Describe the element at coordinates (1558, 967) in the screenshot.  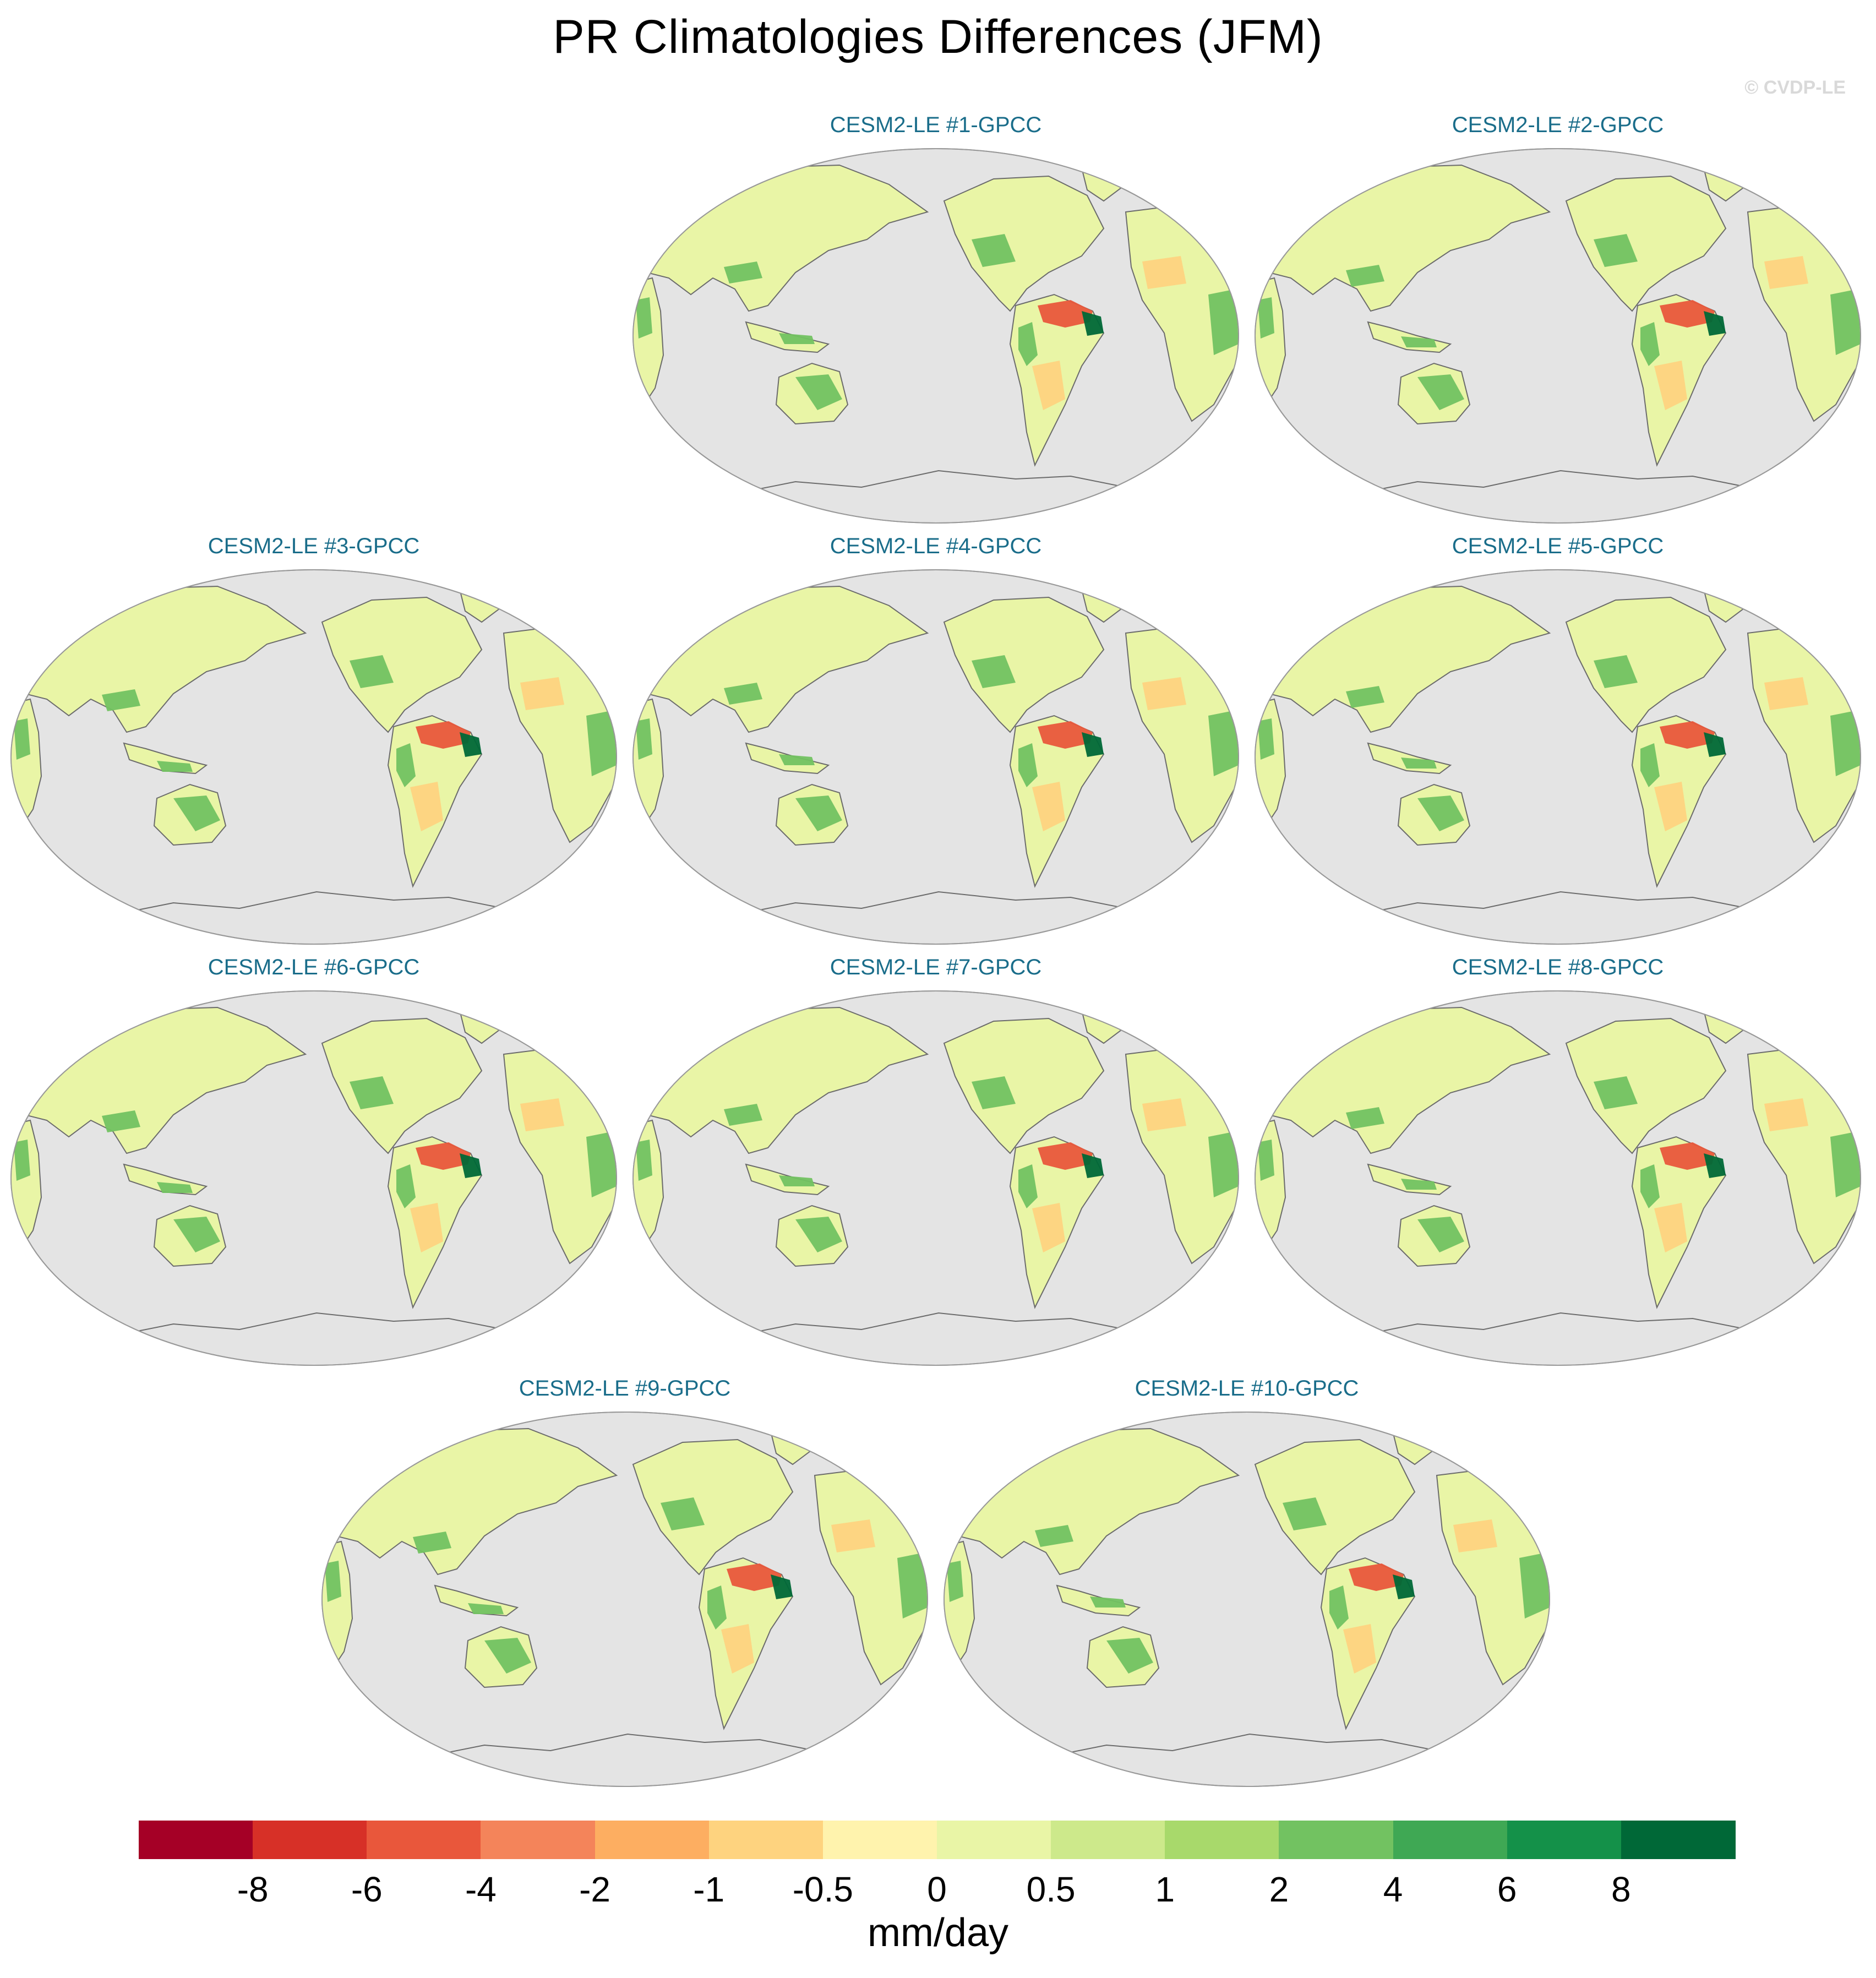
I see `panel-title: CESM2-LE #8-GPCC` at that location.